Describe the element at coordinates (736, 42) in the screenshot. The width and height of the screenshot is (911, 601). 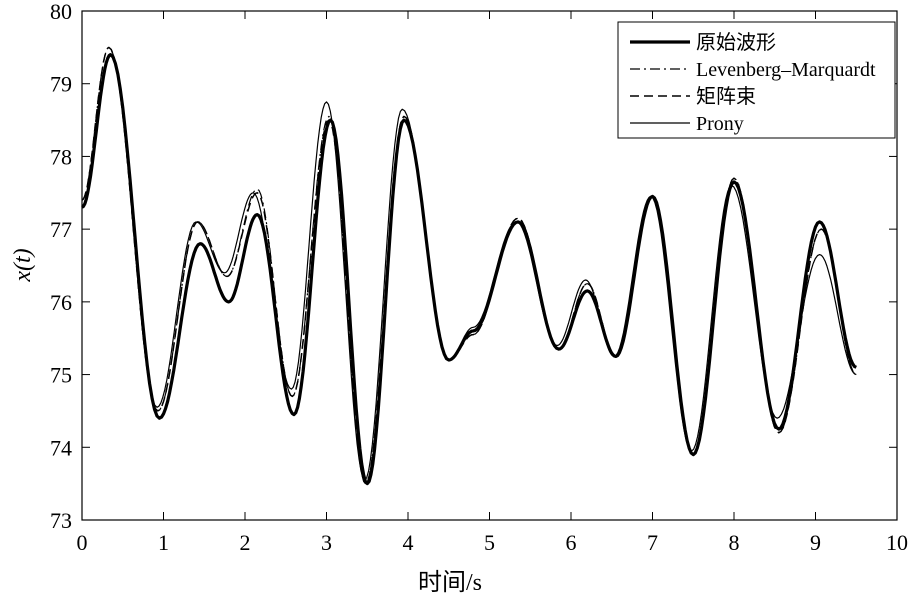
I see `legend-label: 原始波形` at that location.